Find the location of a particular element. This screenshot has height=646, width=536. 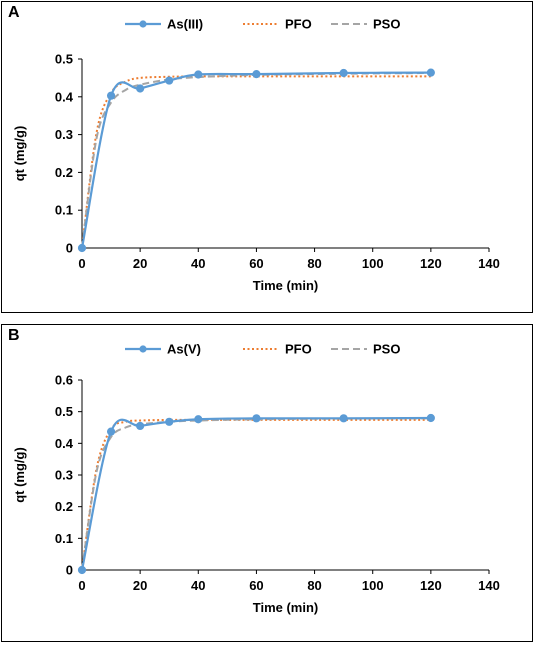

chart-a-x-tick-label: 100 is located at coordinates (373, 263).